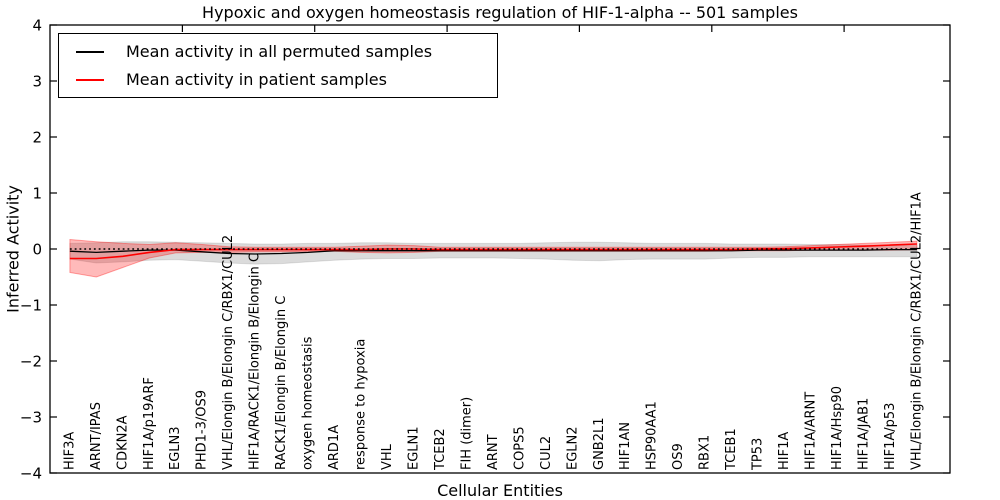 The image size is (1000, 500). I want to click on y-tick-label: −4, so click(31, 474).